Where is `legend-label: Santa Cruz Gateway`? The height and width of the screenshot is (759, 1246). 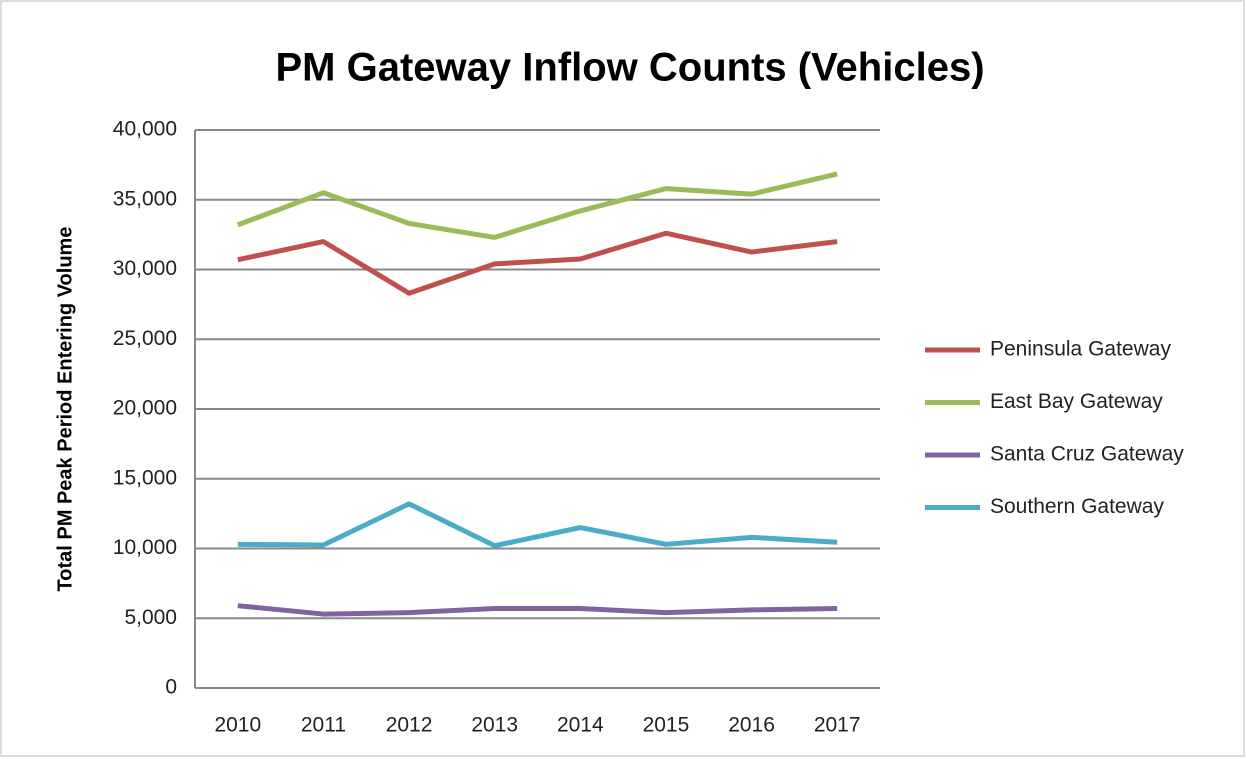 legend-label: Santa Cruz Gateway is located at coordinates (1087, 454).